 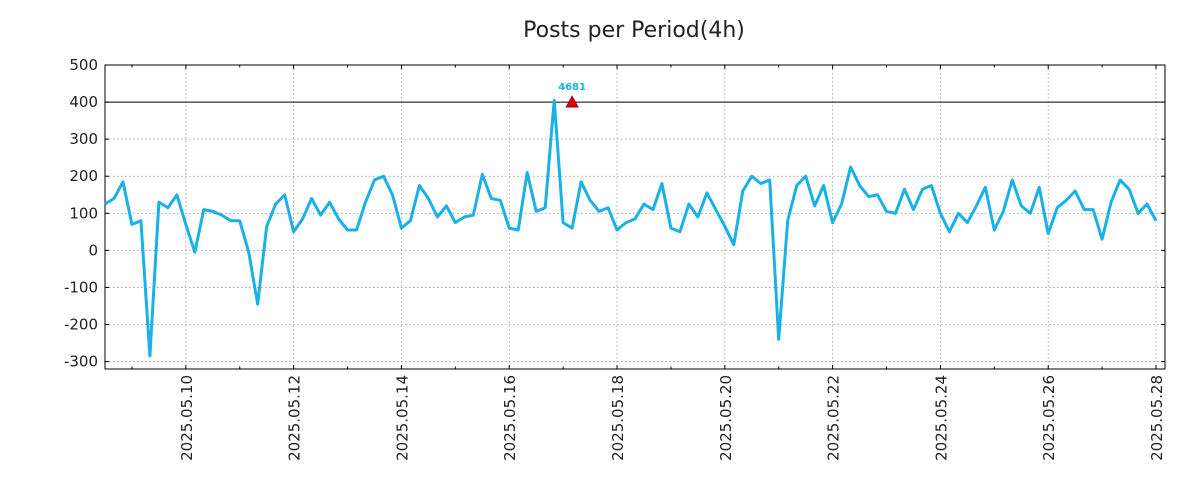 What do you see at coordinates (618, 418) in the screenshot?
I see `x-tick-label: 2025.05.18` at bounding box center [618, 418].